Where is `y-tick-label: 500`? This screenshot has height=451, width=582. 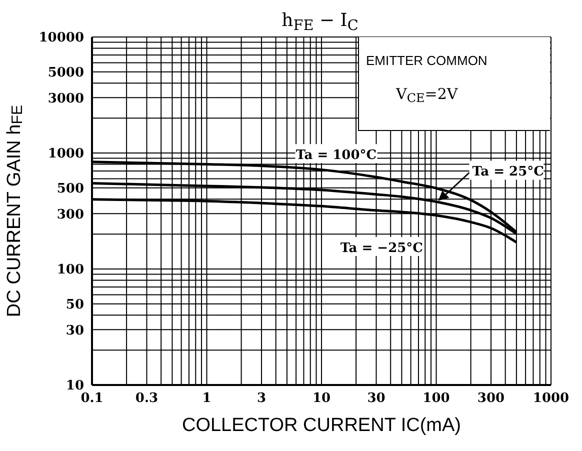
y-tick-label: 500 is located at coordinates (70, 189).